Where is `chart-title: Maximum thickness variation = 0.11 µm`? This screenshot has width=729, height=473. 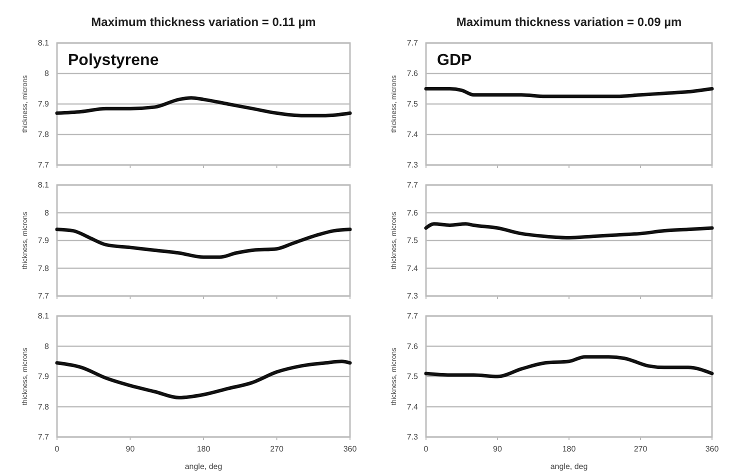 chart-title: Maximum thickness variation = 0.11 µm is located at coordinates (203, 22).